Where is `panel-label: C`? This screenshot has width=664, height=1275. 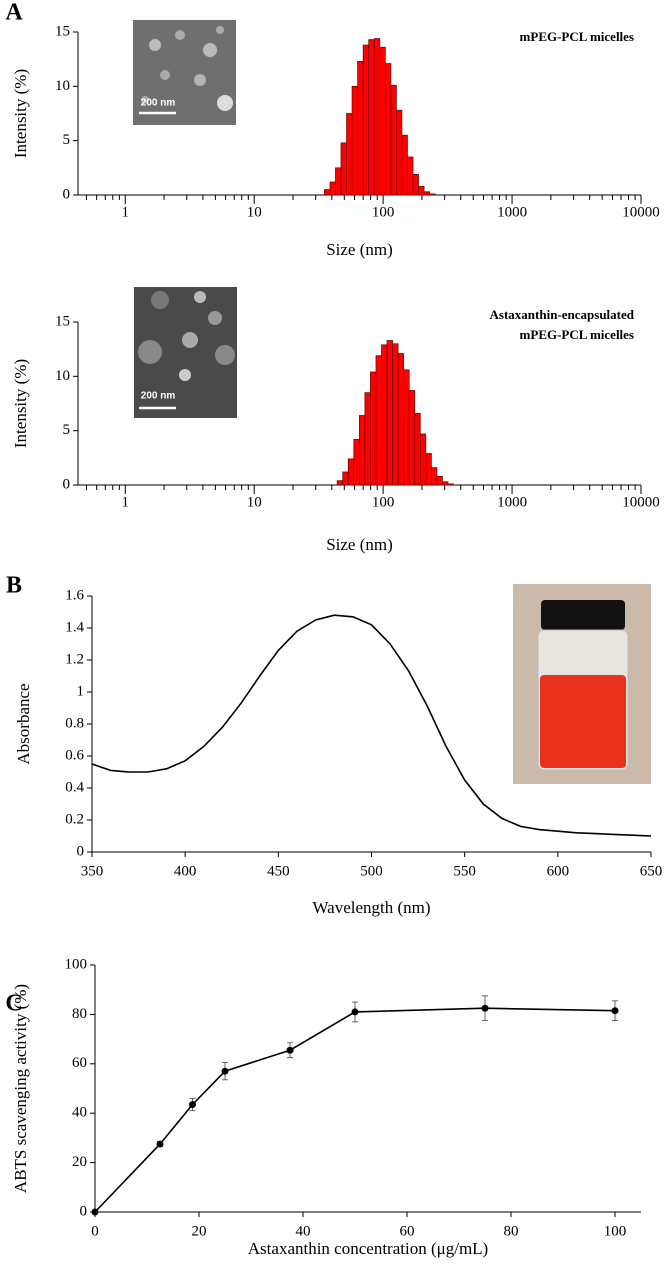
panel-label: C is located at coordinates (13, 1004).